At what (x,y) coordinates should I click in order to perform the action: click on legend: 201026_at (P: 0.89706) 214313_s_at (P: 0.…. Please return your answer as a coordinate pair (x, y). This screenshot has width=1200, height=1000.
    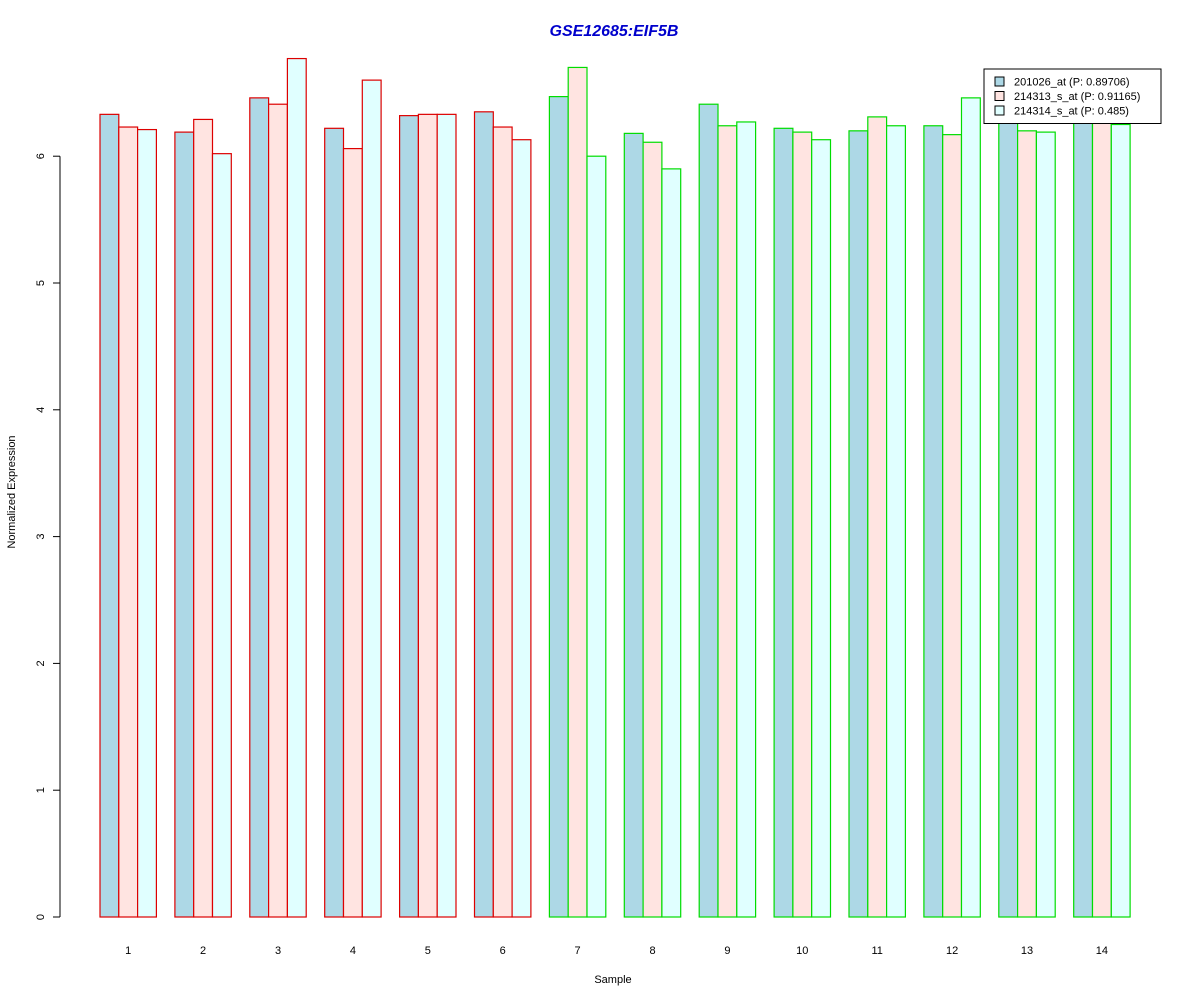
    Looking at the image, I should click on (1072, 96).